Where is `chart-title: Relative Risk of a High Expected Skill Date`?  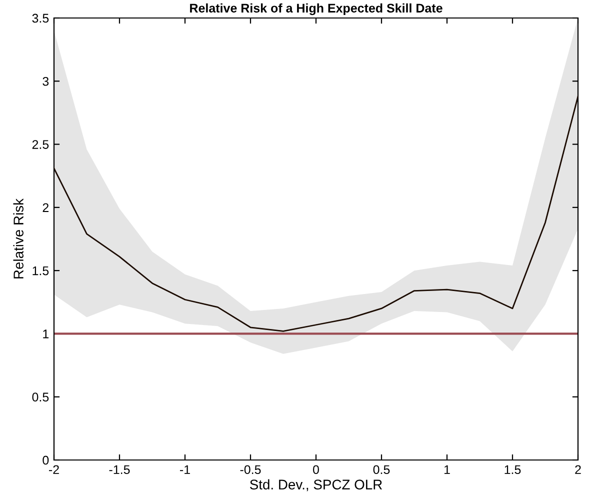 chart-title: Relative Risk of a High Expected Skill Date is located at coordinates (316, 9).